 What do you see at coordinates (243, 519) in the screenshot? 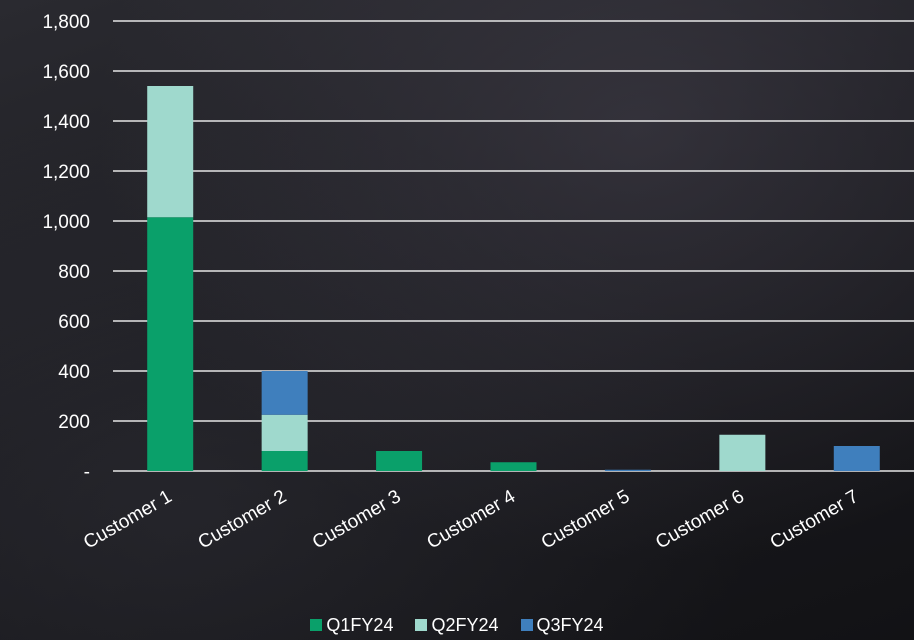
I see `x-tick-label: Customer 2` at bounding box center [243, 519].